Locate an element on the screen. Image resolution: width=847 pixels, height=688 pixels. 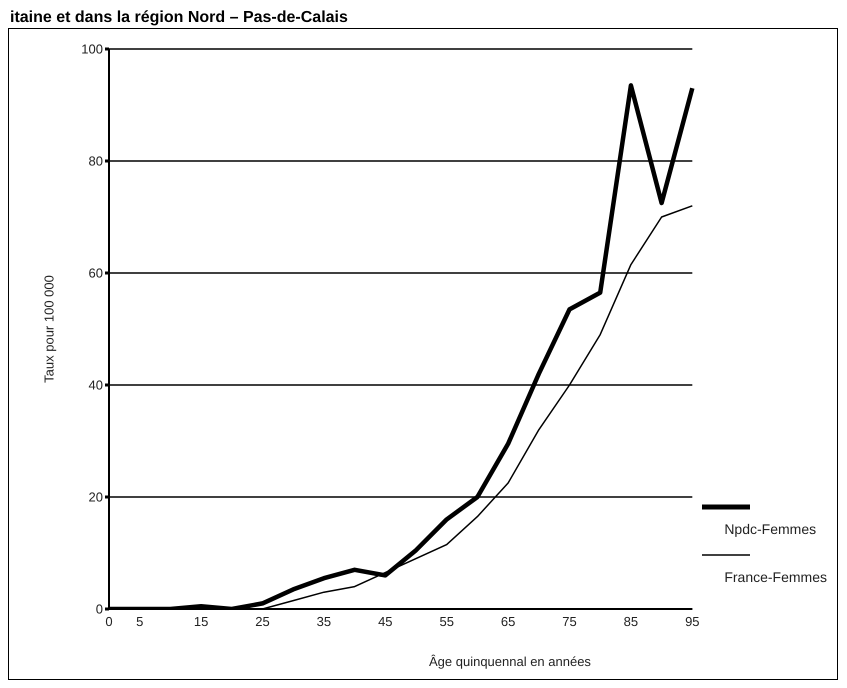
x-tick-label: 15 is located at coordinates (201, 622).